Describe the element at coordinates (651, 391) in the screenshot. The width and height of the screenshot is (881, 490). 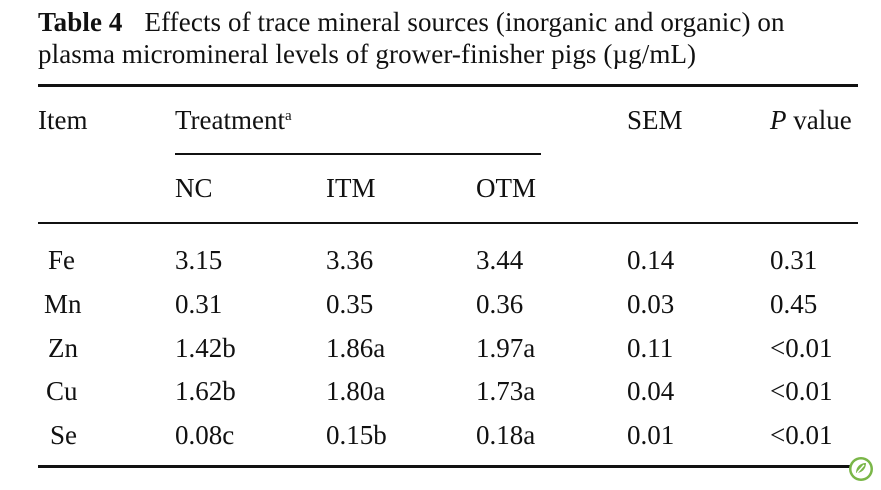
I see `row-sem: 0.04` at that location.